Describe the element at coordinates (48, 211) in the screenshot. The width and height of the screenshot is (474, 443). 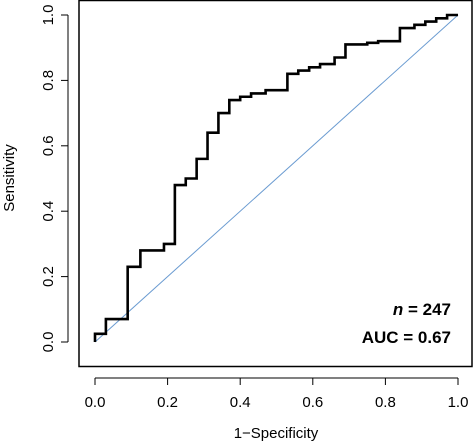
I see `y-tick-label: 0.4` at that location.